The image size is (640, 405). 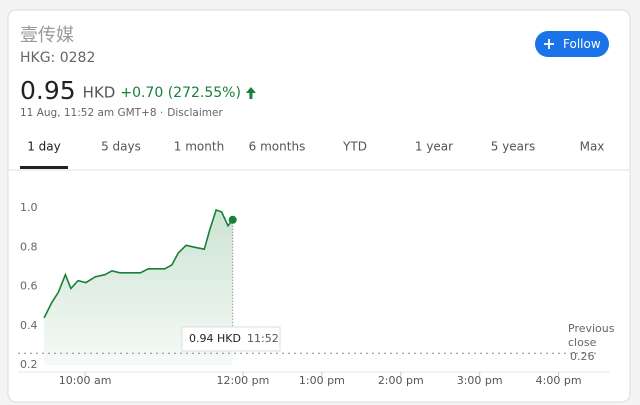 I want to click on follow-button-bg, so click(x=572, y=44).